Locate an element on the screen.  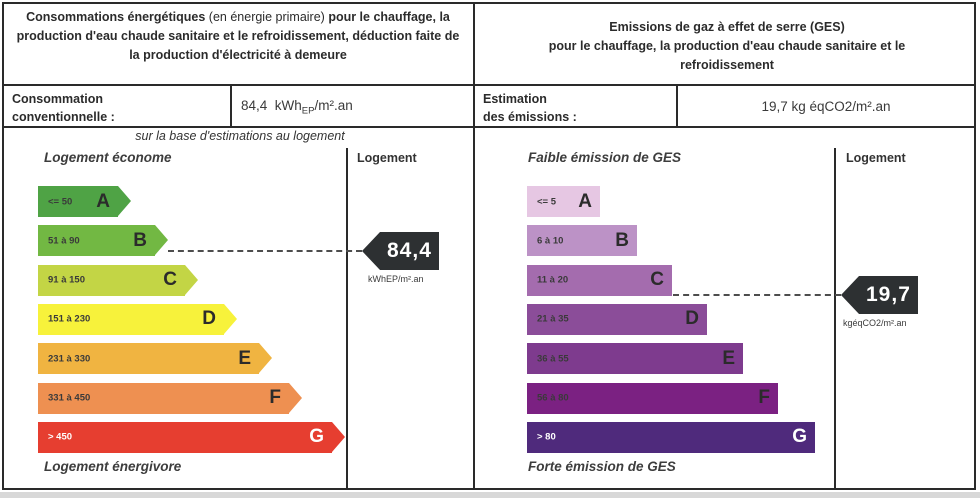
grade-range-label: > 450 is located at coordinates (60, 437).